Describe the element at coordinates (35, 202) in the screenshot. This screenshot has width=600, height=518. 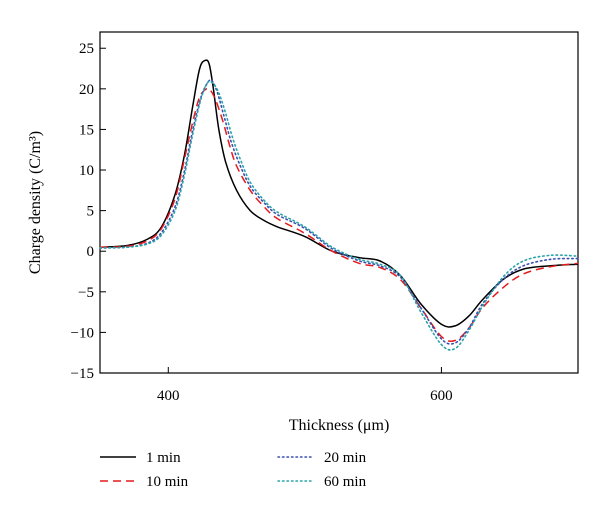
I see `y-axis-title: Charge density (C/m³)` at that location.